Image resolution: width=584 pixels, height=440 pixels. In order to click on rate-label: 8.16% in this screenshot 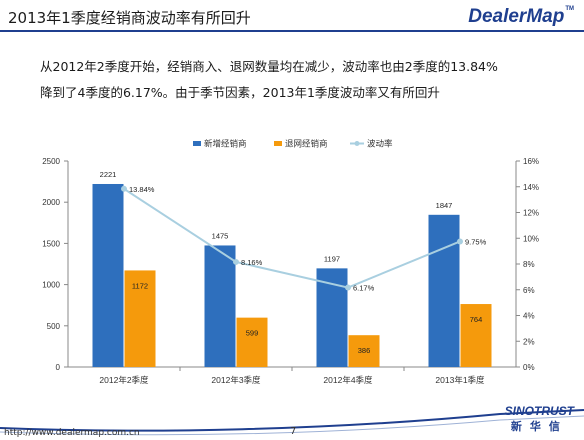, I will do `click(252, 262)`.